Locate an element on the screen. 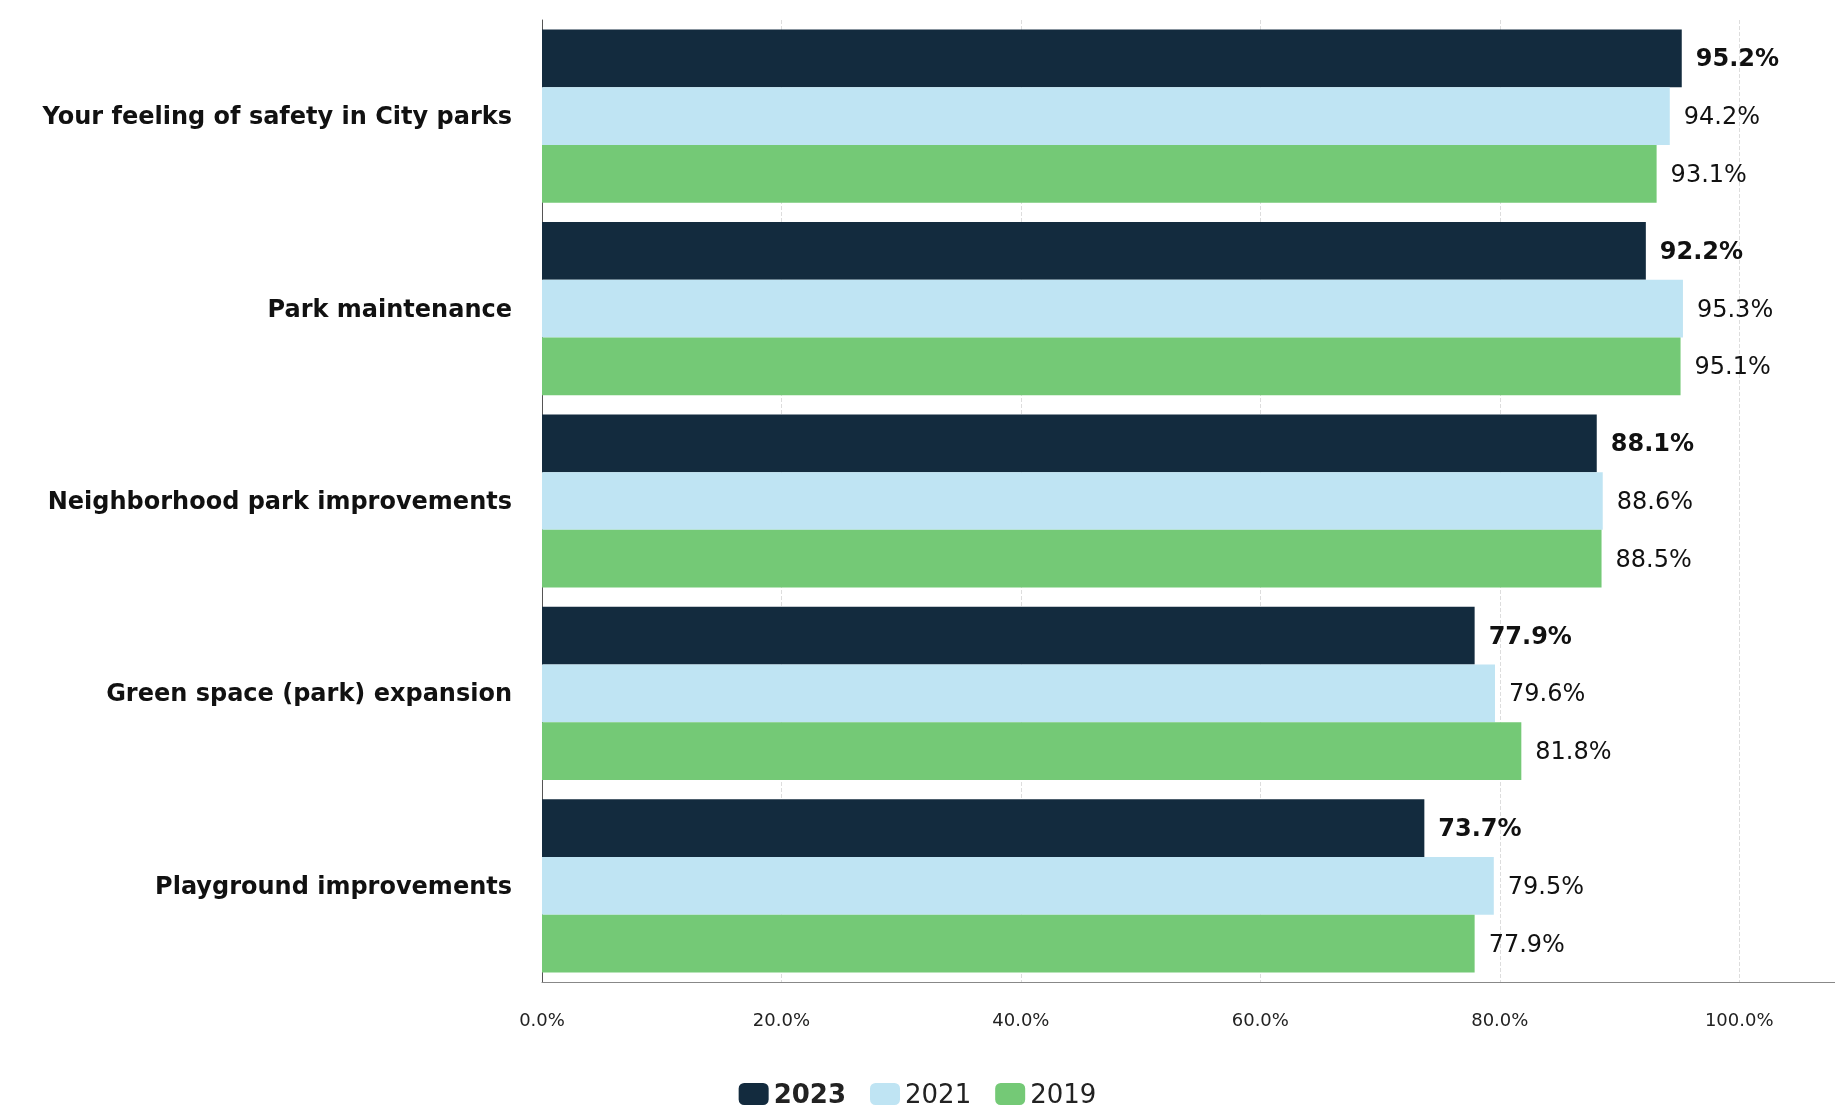  y-tick-label: Playground improvements is located at coordinates (333, 885).